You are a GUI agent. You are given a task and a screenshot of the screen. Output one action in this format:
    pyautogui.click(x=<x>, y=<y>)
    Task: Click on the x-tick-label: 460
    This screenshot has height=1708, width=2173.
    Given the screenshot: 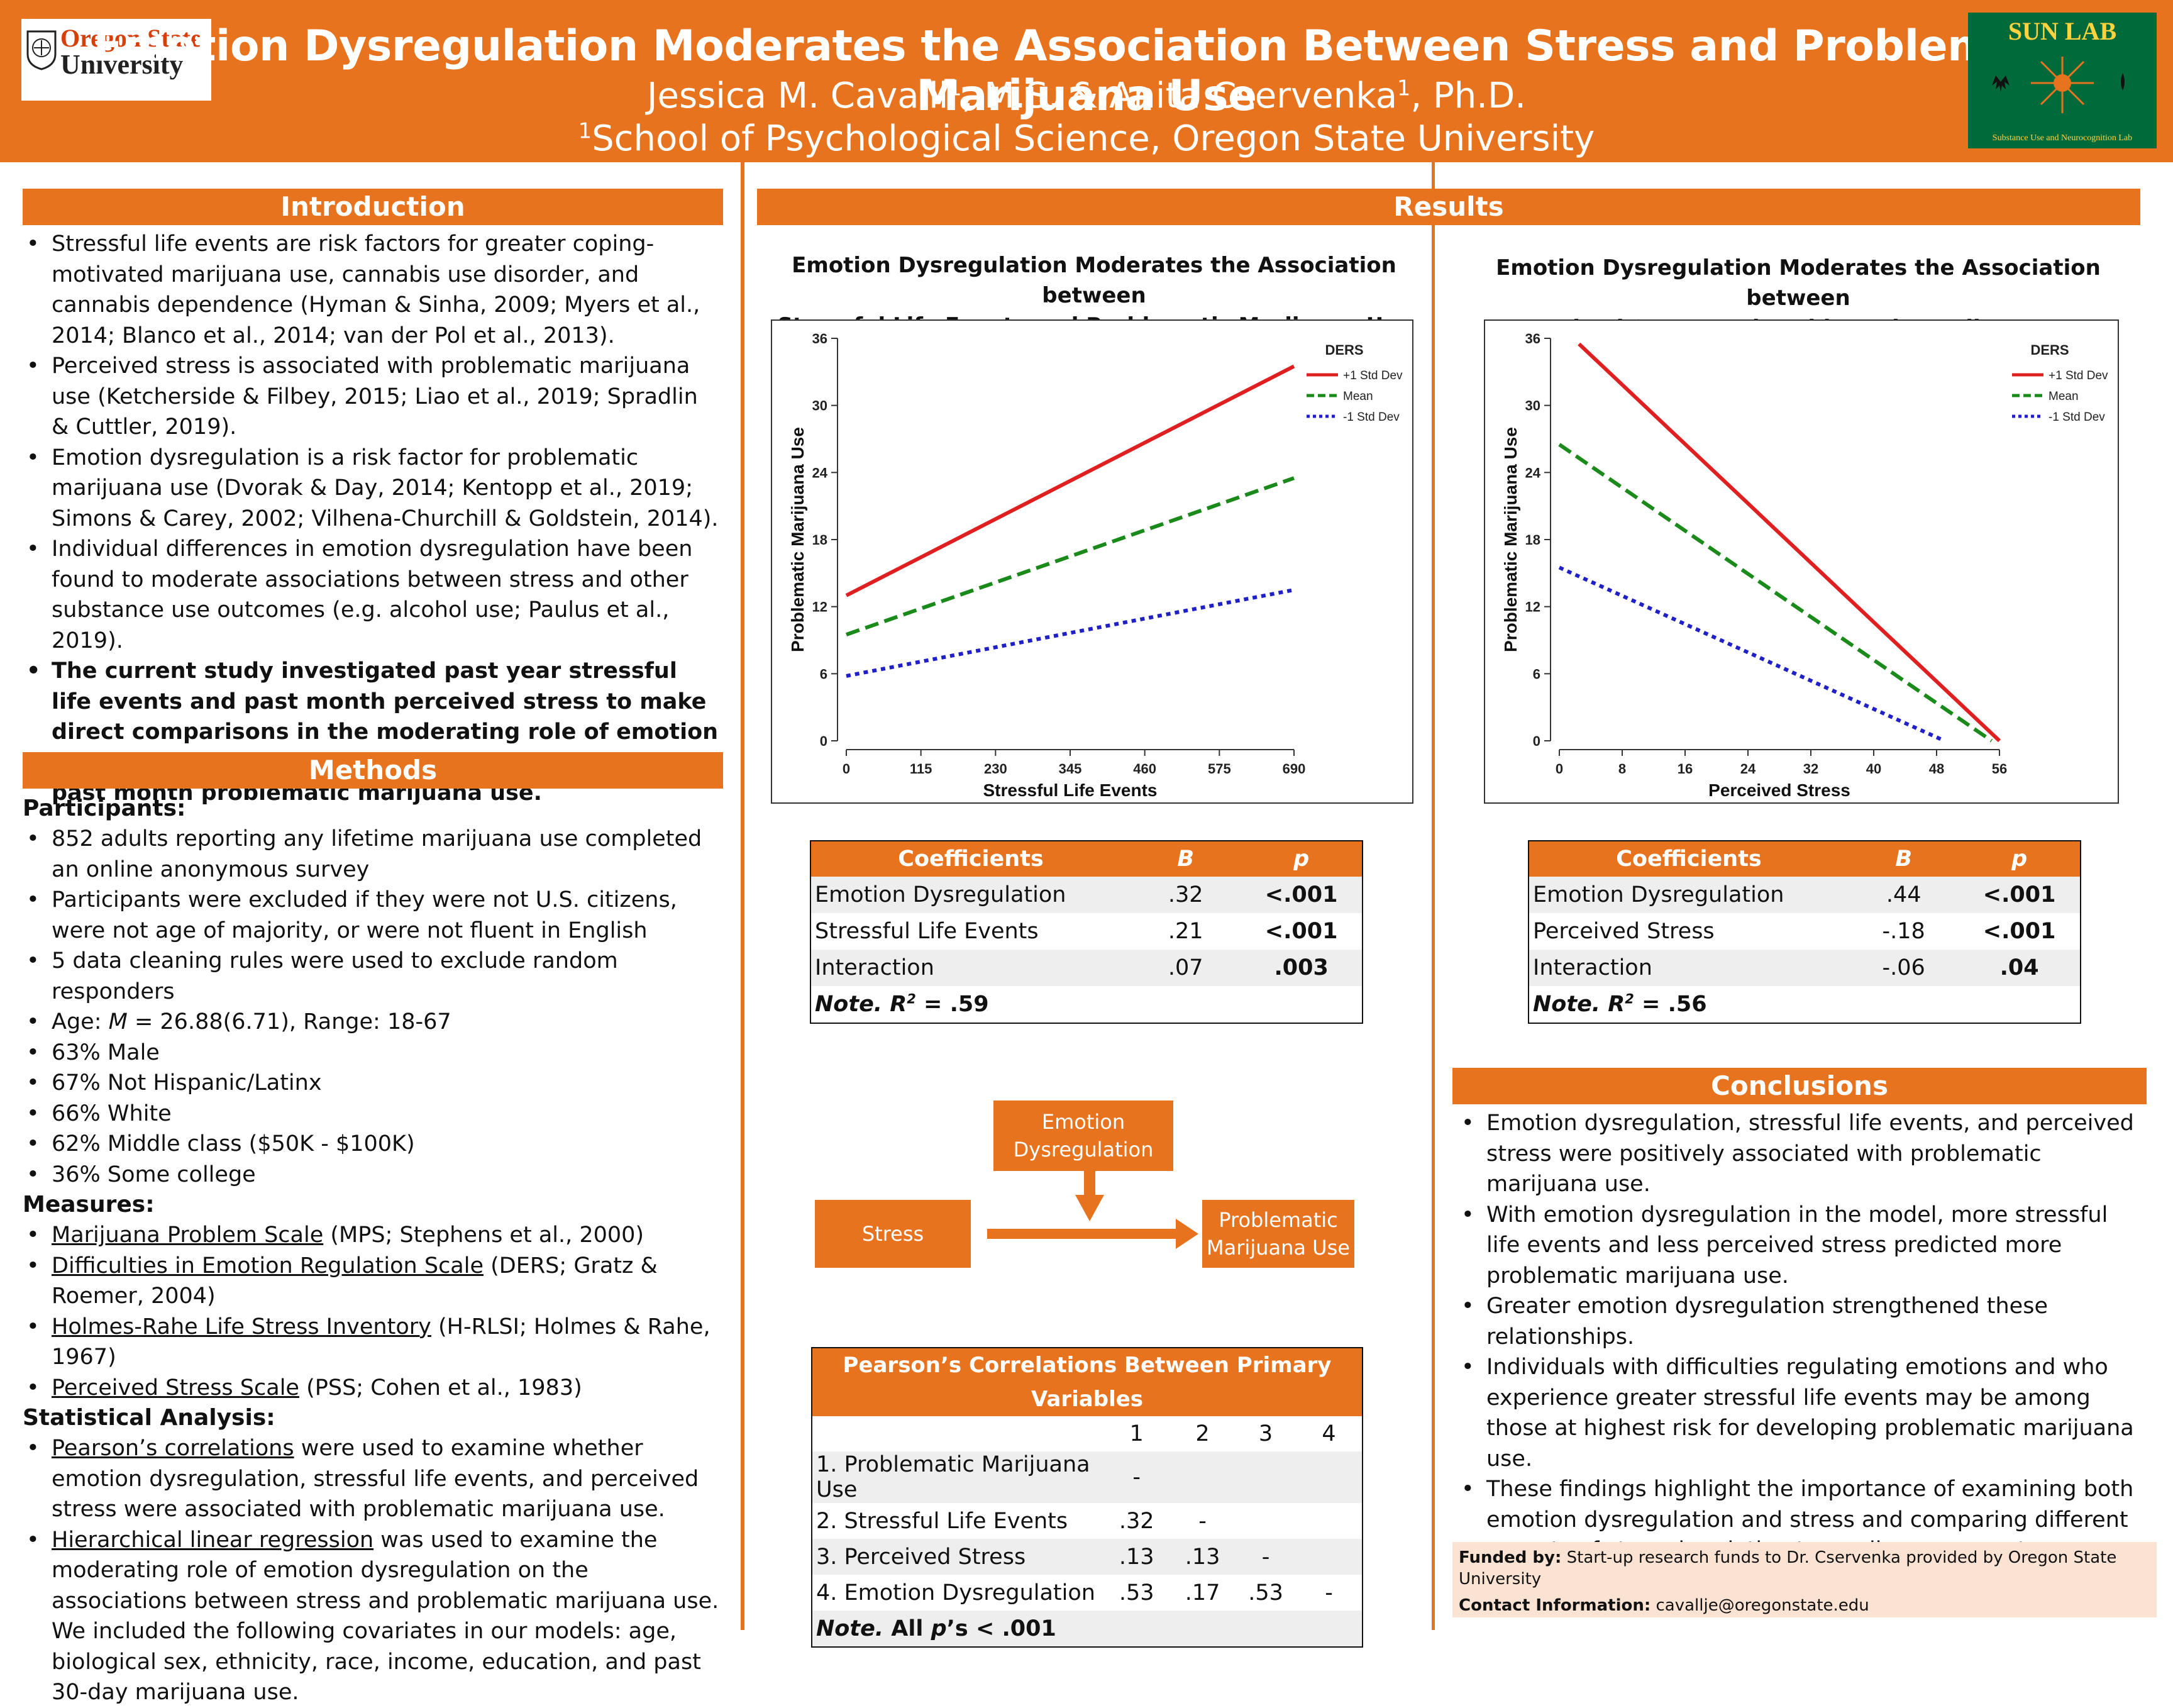 What is the action you would take?
    pyautogui.click(x=1144, y=769)
    